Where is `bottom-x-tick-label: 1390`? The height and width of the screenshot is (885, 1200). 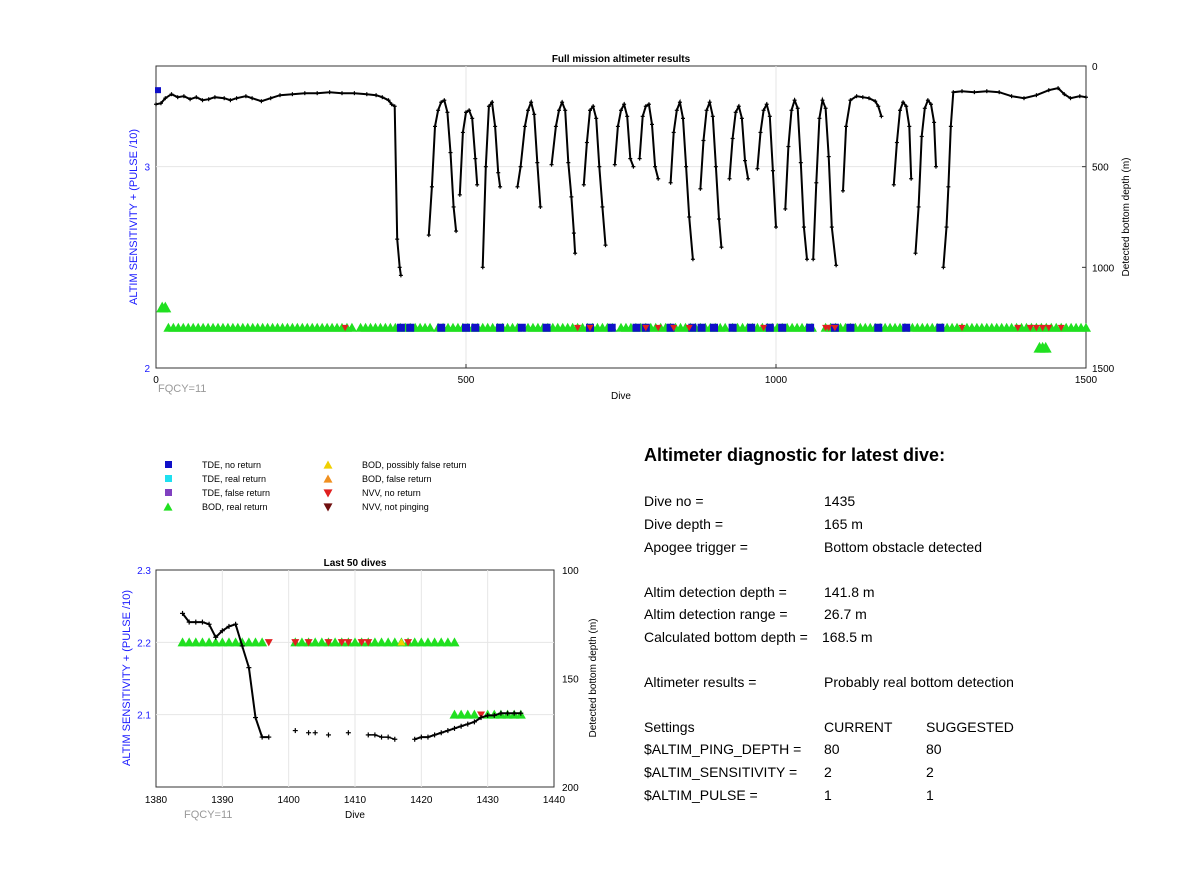
bottom-x-tick-label: 1390 is located at coordinates (222, 800).